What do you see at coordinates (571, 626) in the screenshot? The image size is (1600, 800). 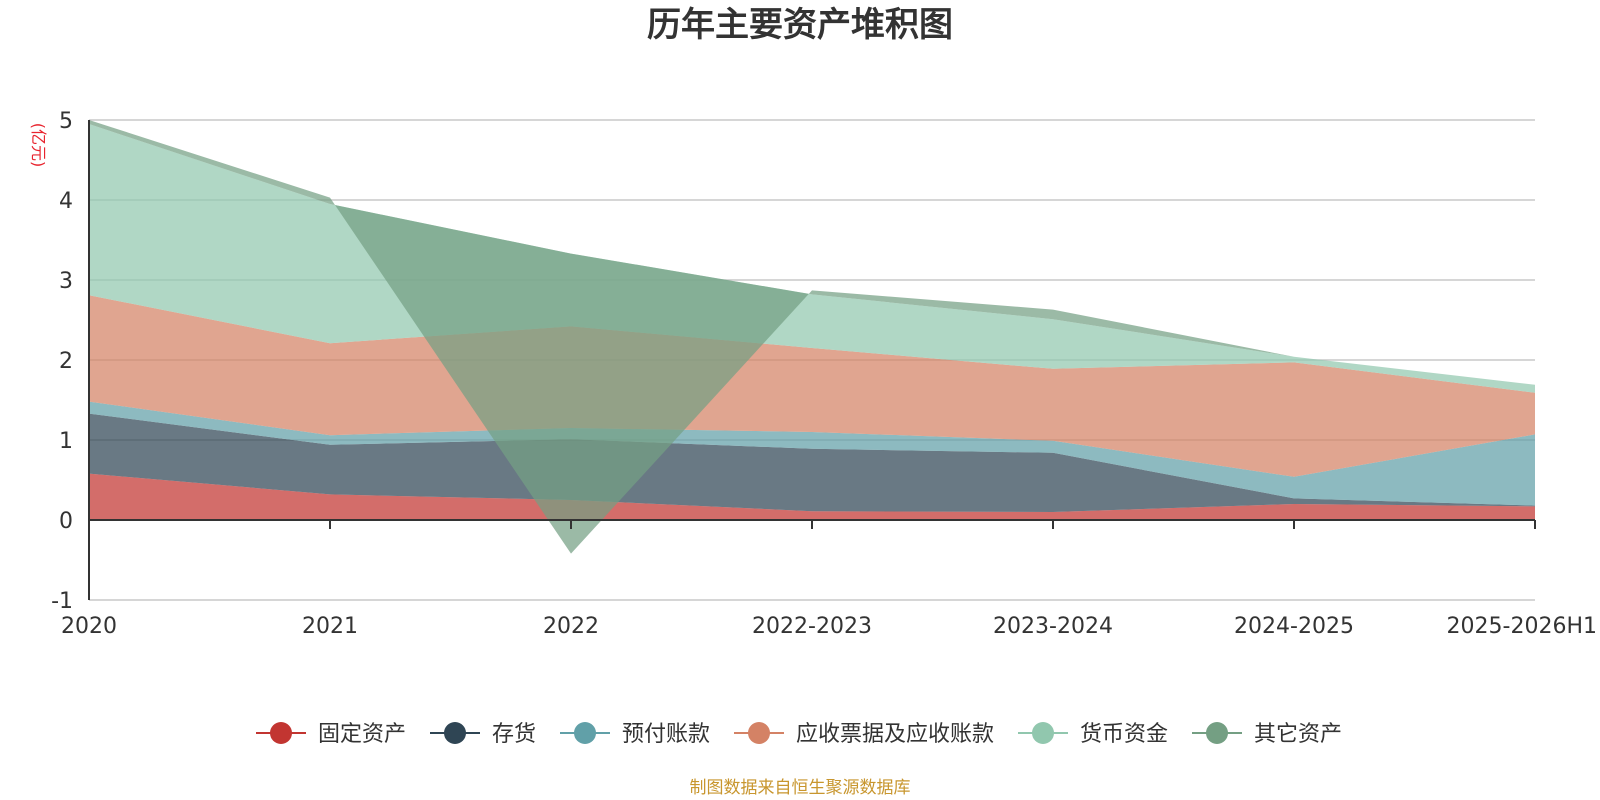 I see `x-tick-label: 2022` at bounding box center [571, 626].